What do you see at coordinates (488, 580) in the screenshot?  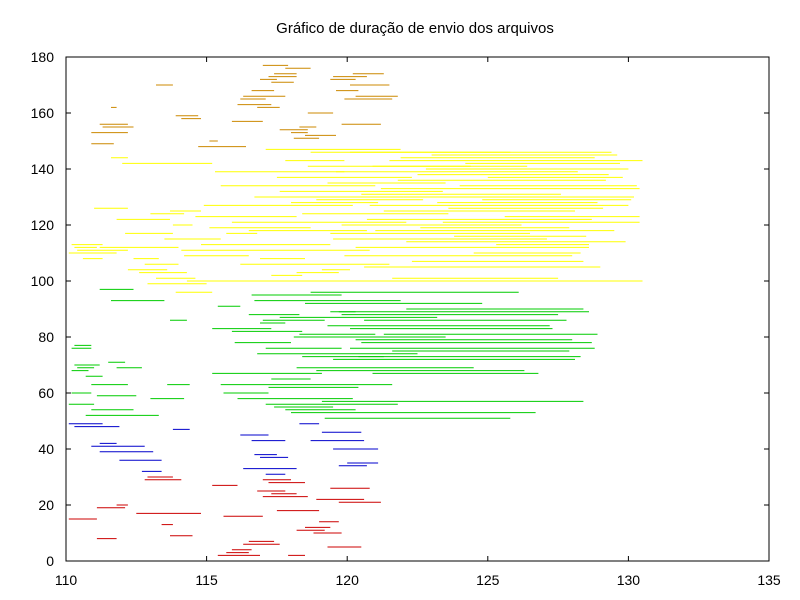 I see `x-tick-label: 125` at bounding box center [488, 580].